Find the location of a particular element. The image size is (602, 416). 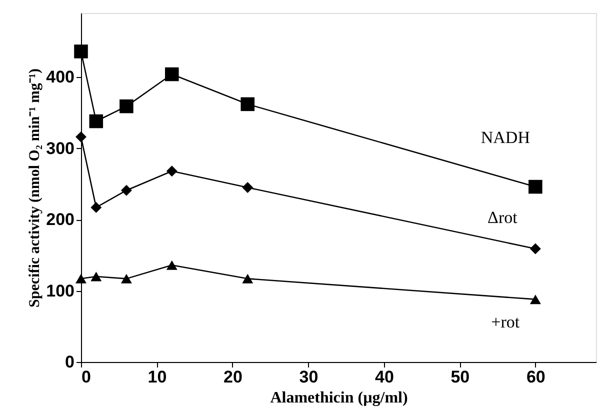

x-tick-label: 50 is located at coordinates (460, 377).